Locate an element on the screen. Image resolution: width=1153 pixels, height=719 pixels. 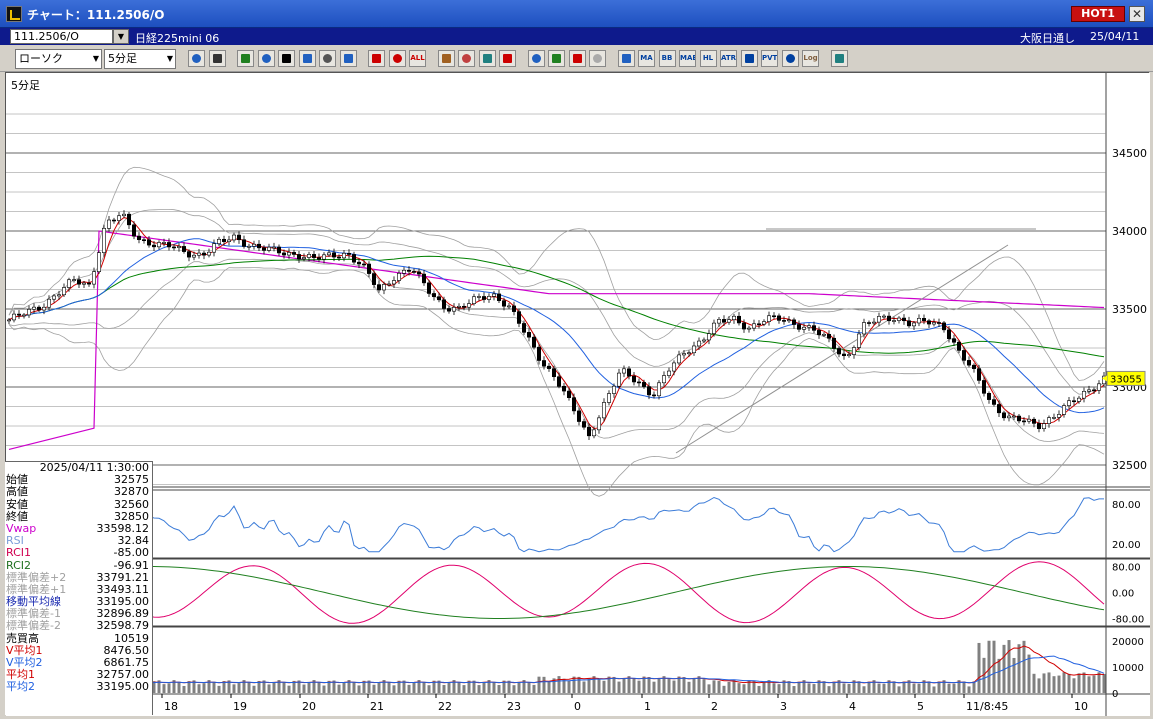
symbol-dropdown-icon: ▼ is located at coordinates (121, 36).